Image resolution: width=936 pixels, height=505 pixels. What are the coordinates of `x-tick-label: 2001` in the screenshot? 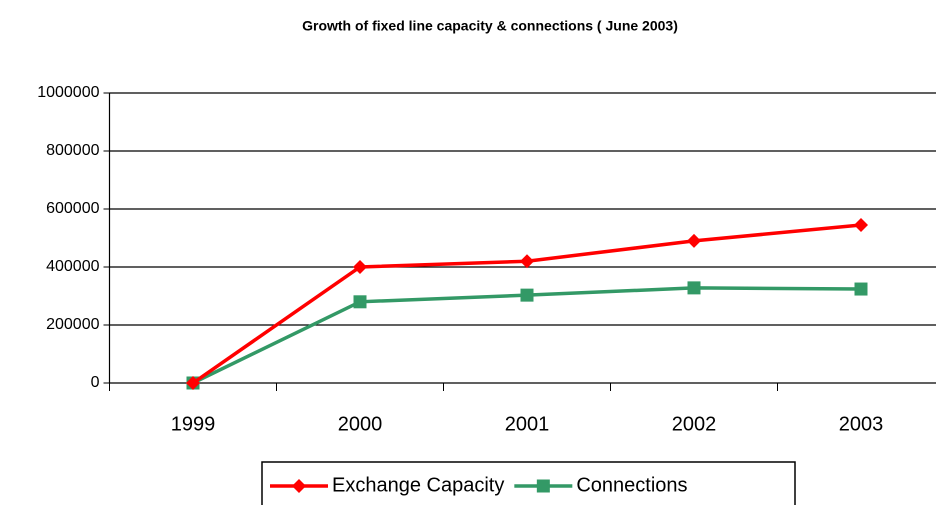 It's located at (527, 424).